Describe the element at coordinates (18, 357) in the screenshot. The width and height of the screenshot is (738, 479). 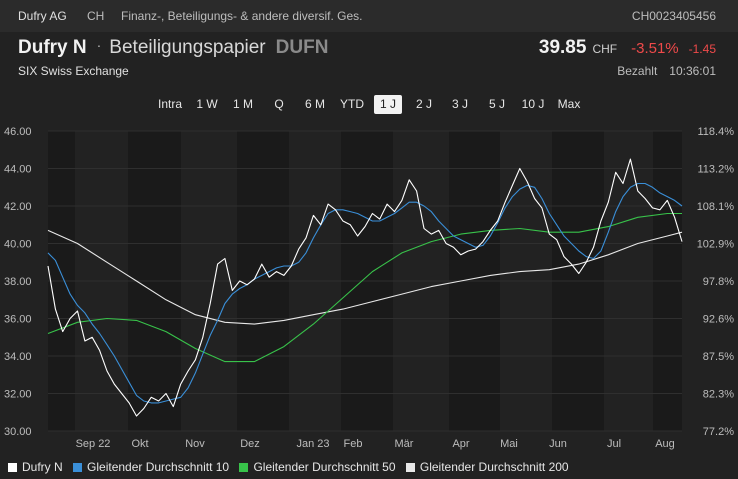
I see `y-tick-label: 34.00` at that location.